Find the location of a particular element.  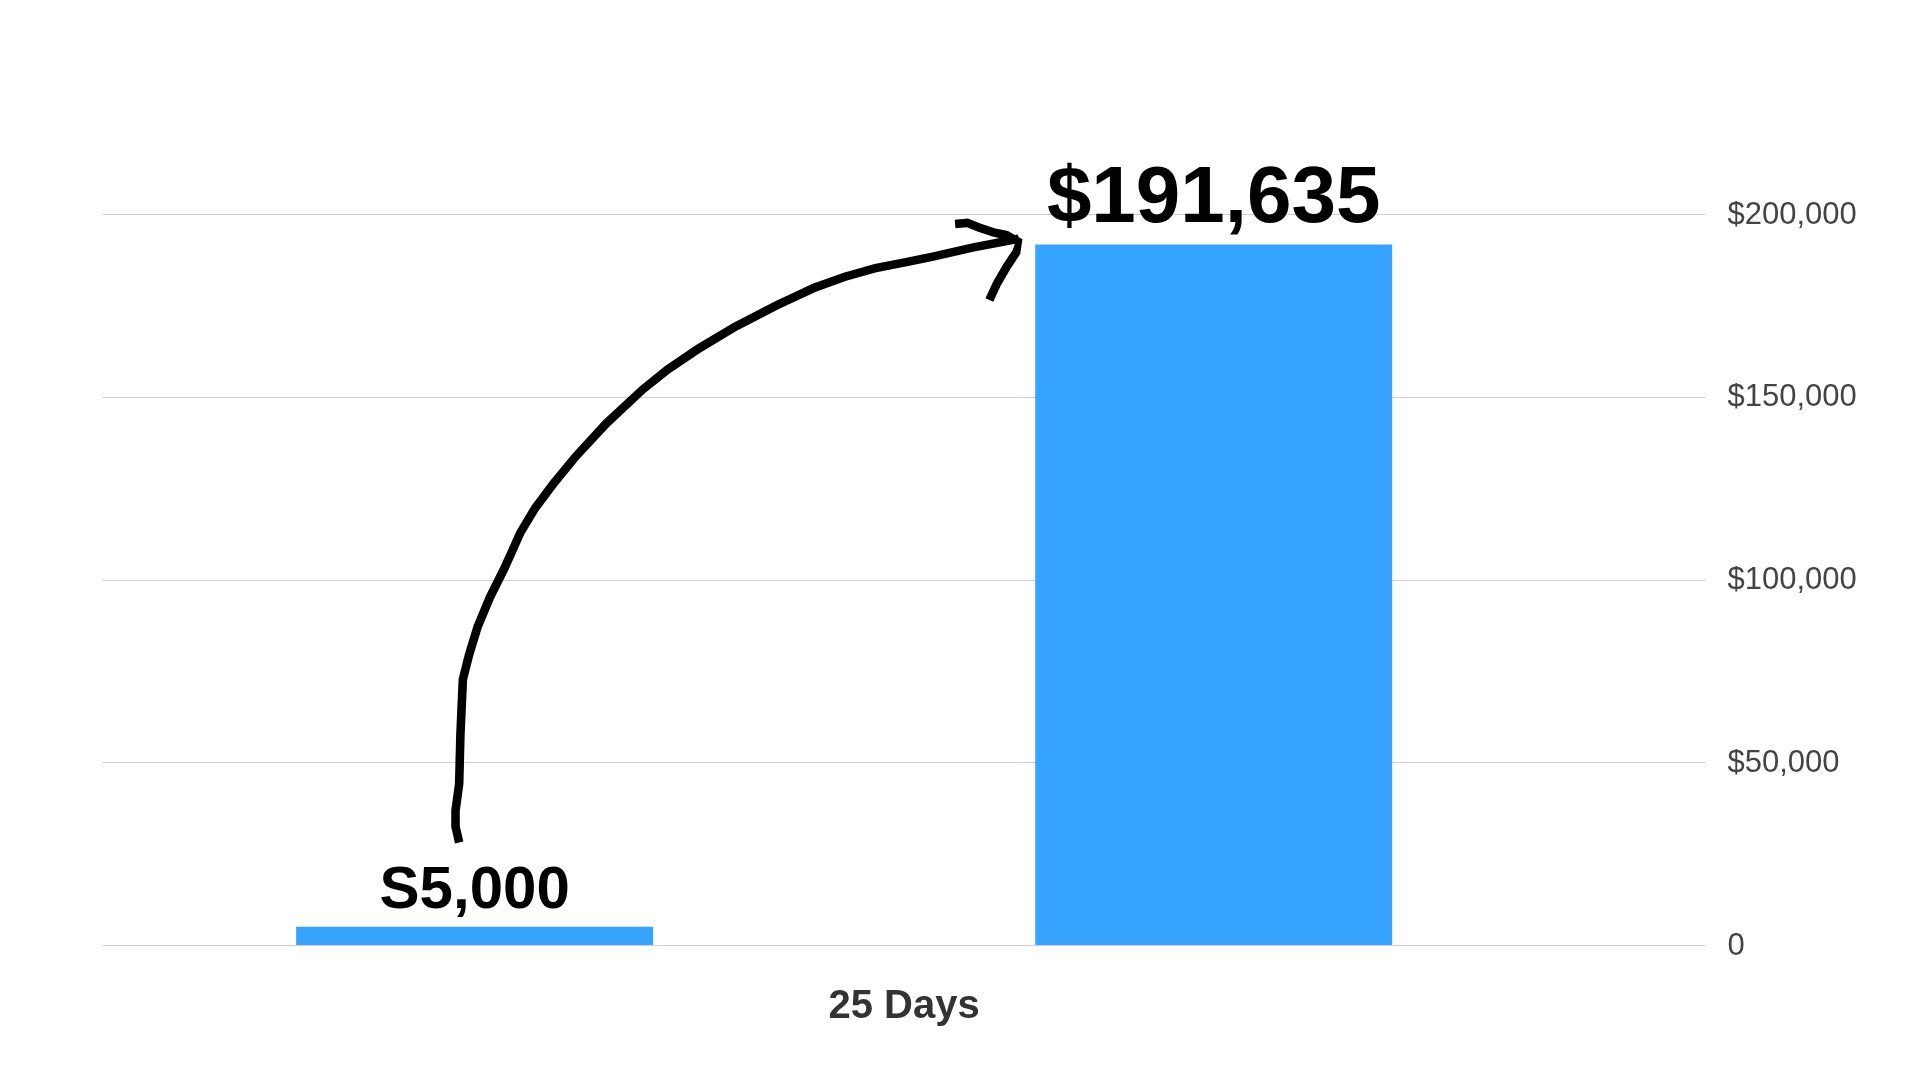

y-tick-label: $50,000 is located at coordinates (1783, 761).